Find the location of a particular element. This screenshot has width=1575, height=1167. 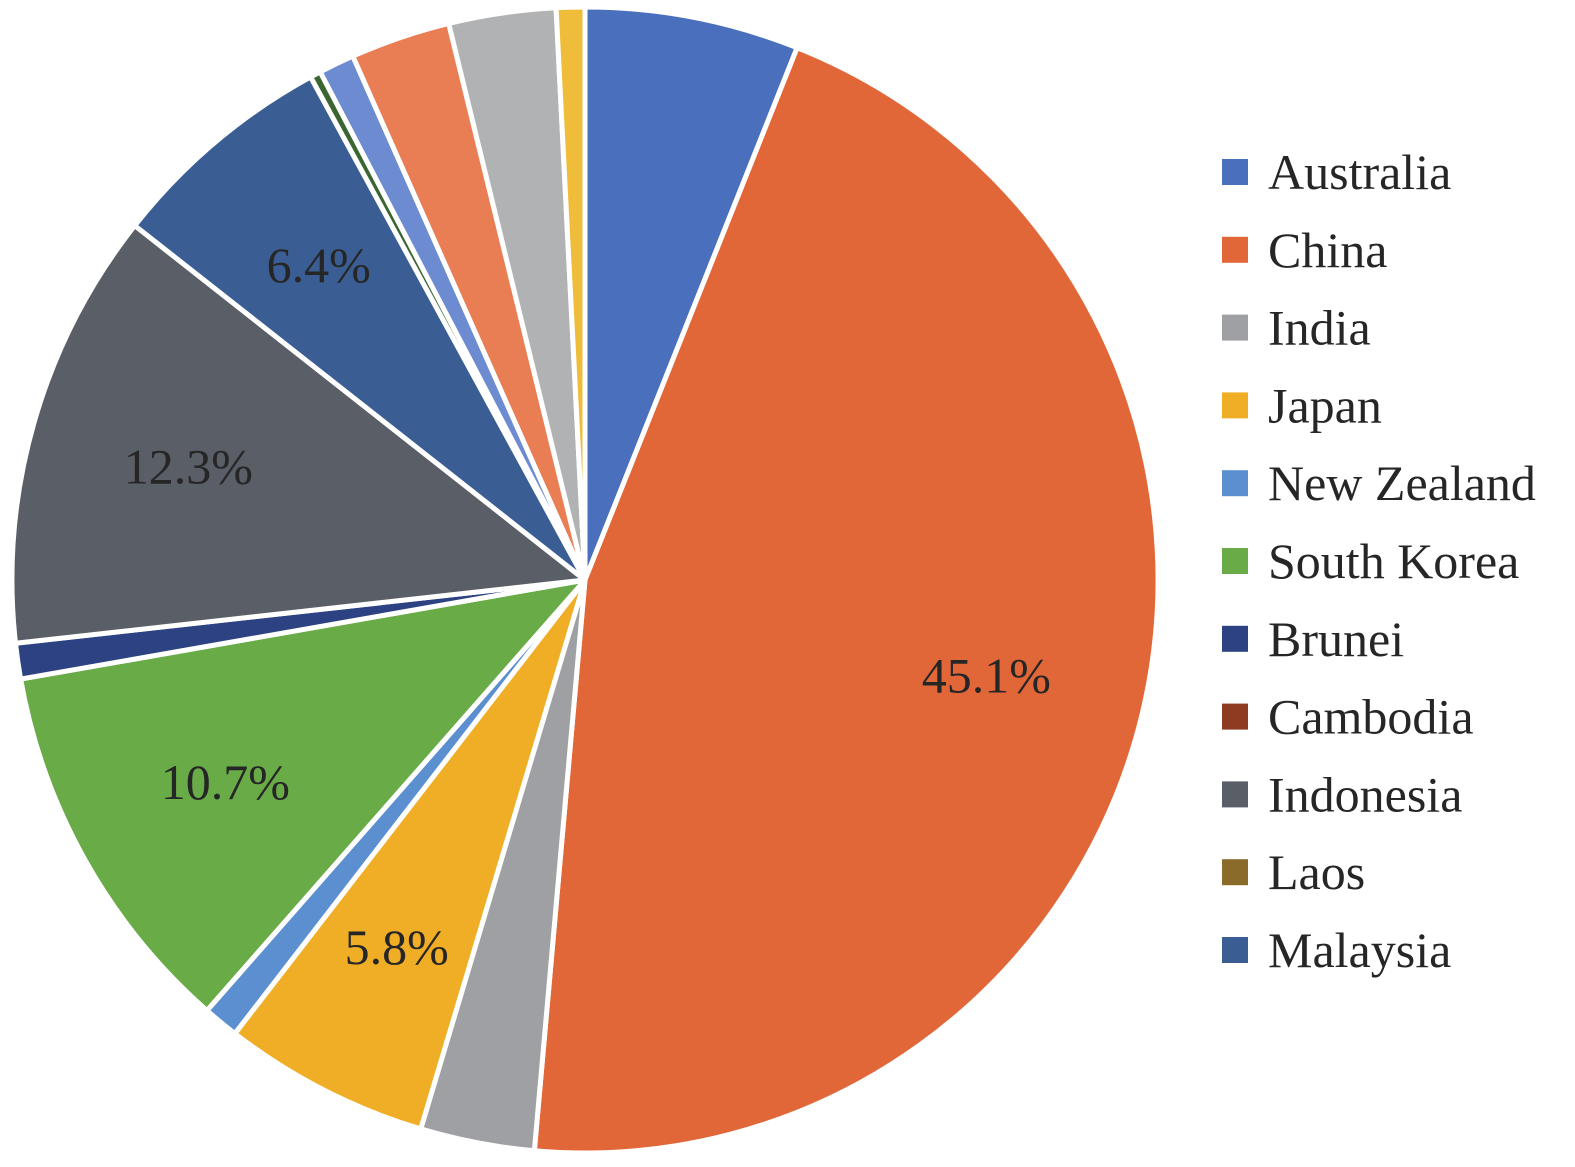

pie-slice-indonesia is located at coordinates (298, 434).